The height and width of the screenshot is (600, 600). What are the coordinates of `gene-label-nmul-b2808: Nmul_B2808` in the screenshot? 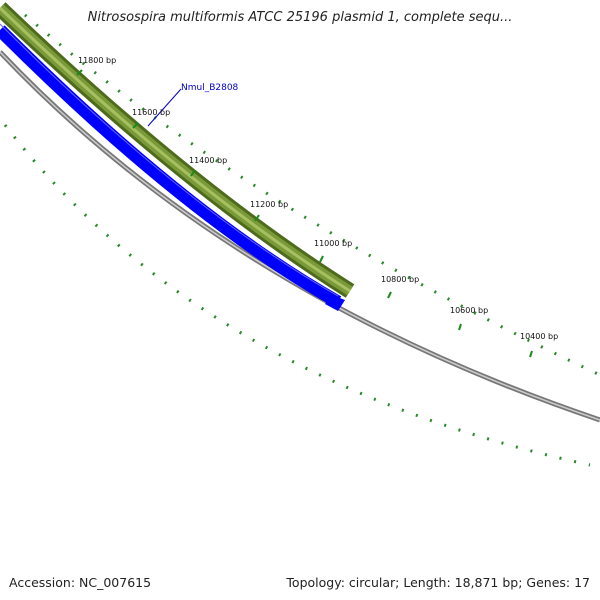 It's located at (210, 88).